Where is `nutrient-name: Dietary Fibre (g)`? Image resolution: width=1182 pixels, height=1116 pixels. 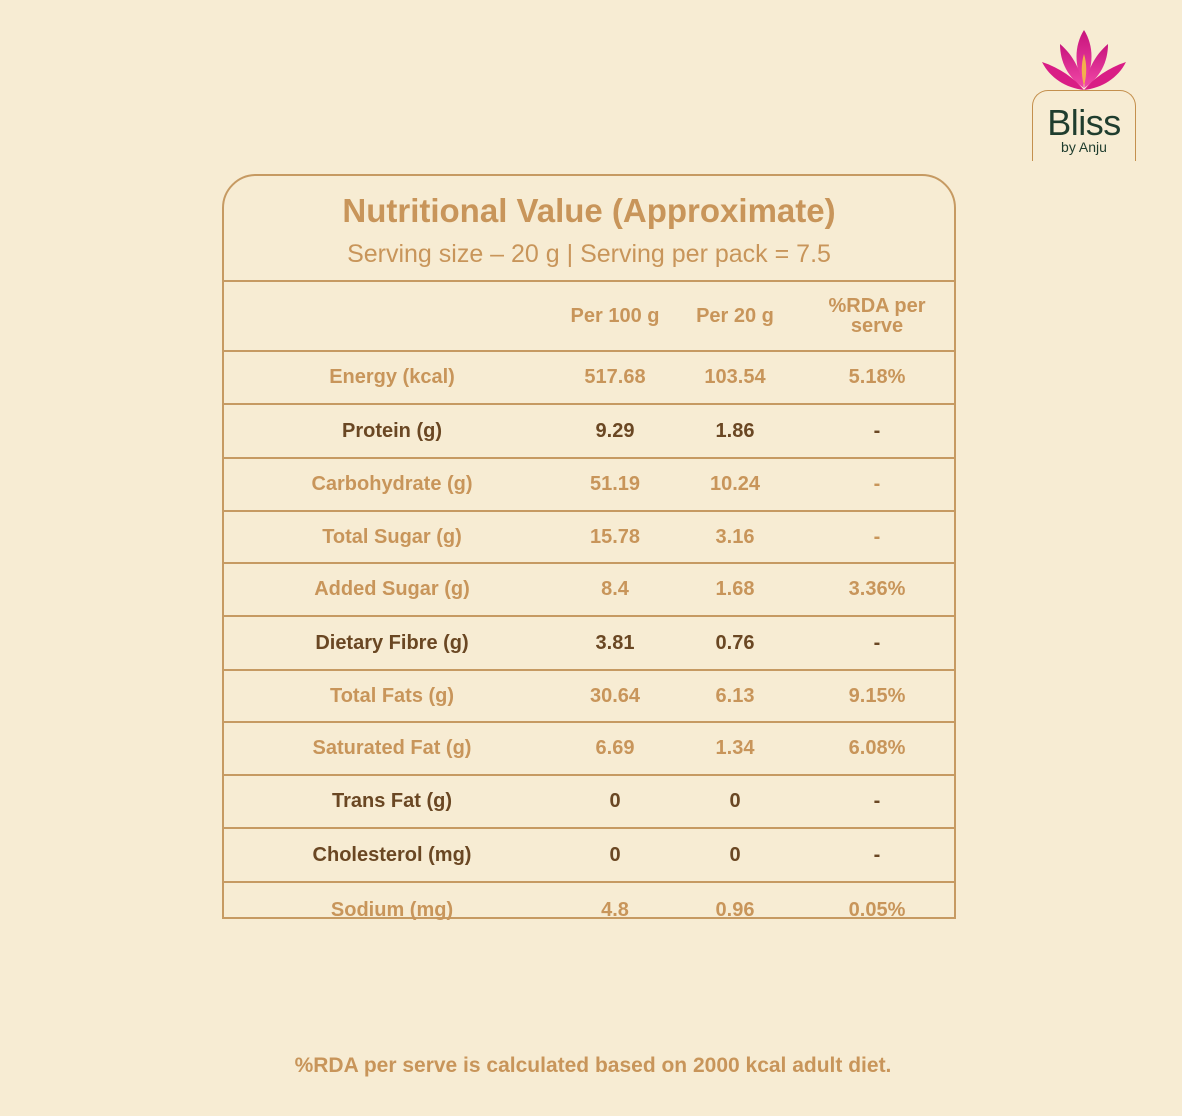
nutrient-name: Dietary Fibre (g) is located at coordinates (392, 642).